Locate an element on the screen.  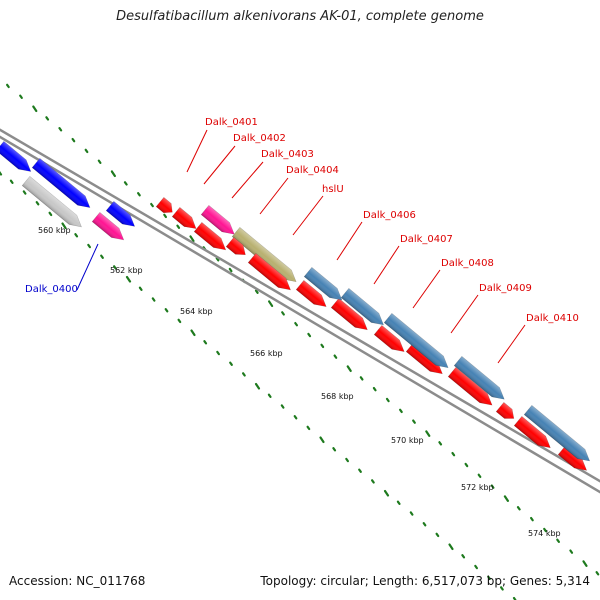
tick-label: 562 kbp is located at coordinates (126, 270).